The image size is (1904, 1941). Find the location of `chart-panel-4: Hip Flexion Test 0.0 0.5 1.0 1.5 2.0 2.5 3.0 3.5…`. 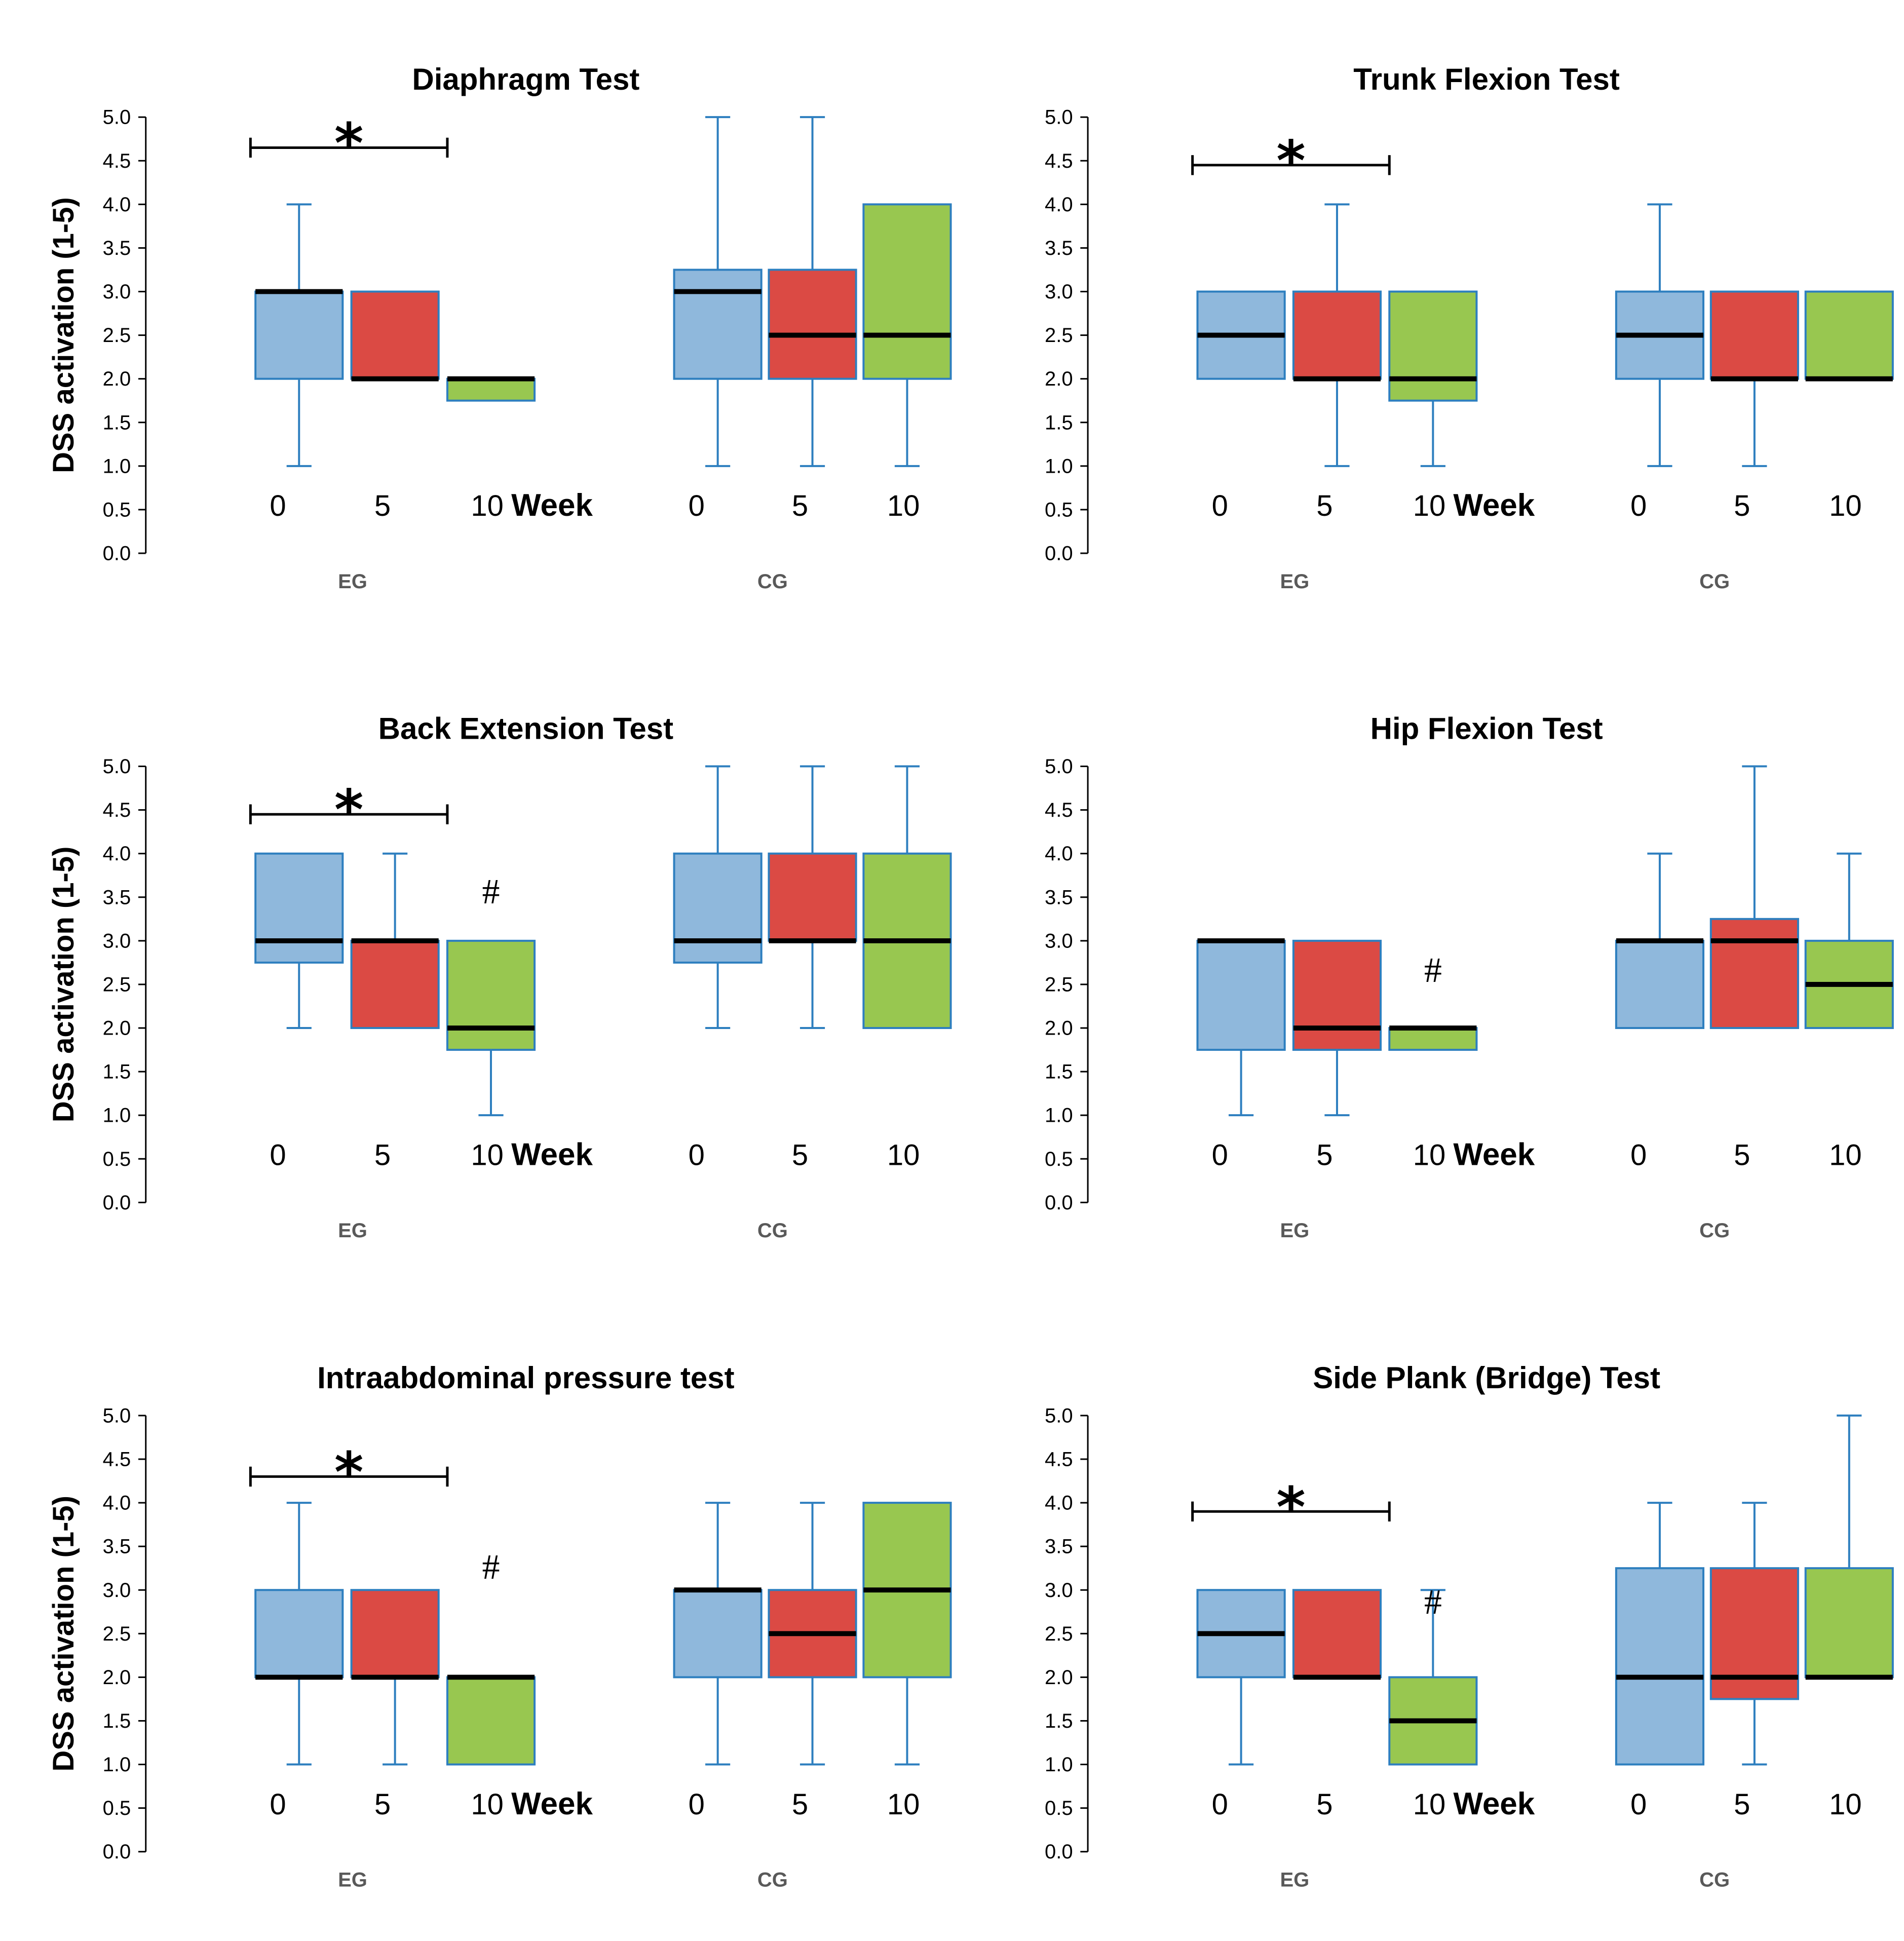

chart-panel-4: Hip Flexion Test 0.0 0.5 1.0 1.5 2.0 2.5 3.0 3.5… is located at coordinates (1470, 976).